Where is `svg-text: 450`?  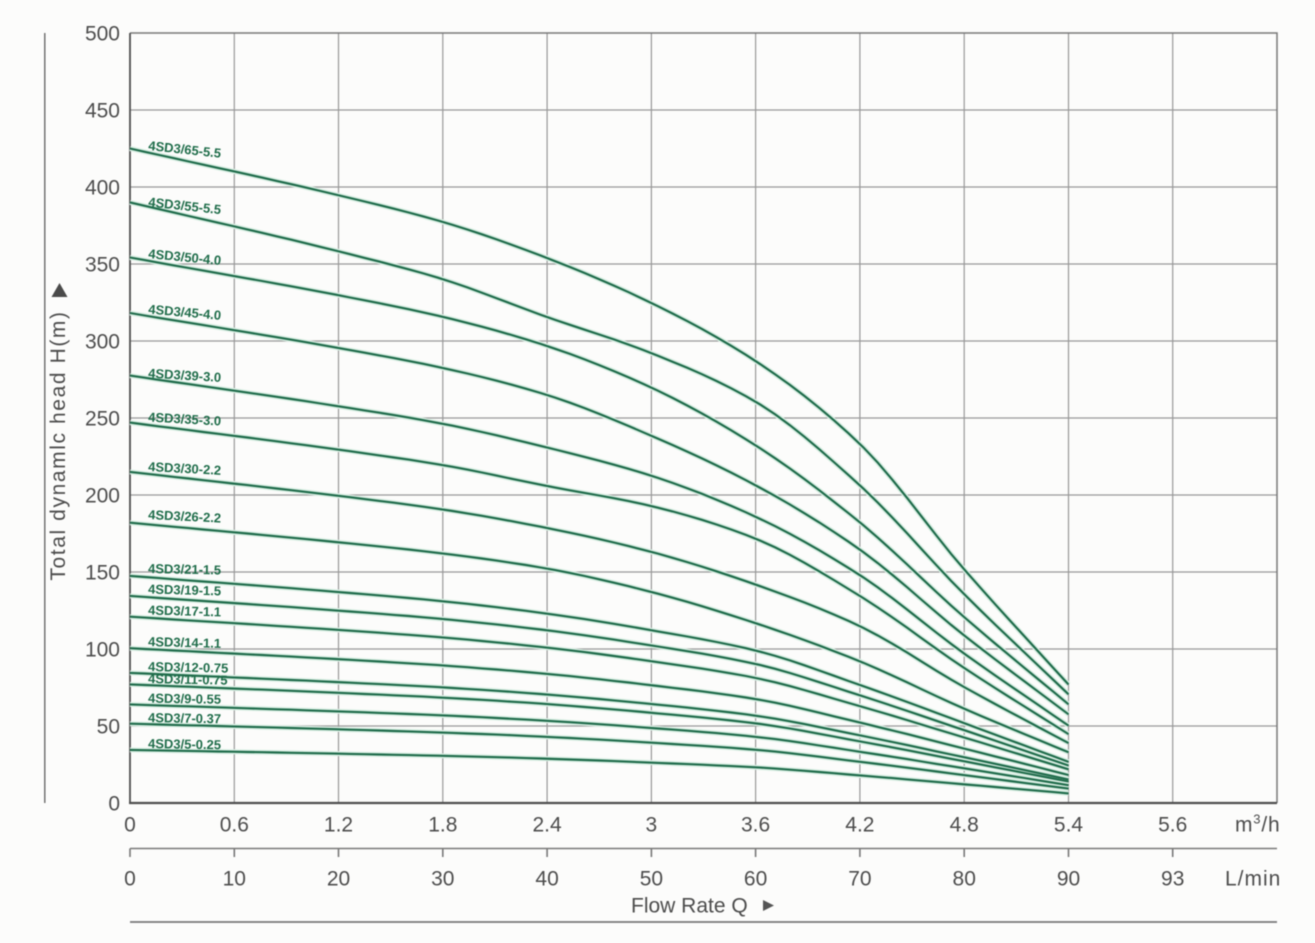 svg-text: 450 is located at coordinates (102, 111).